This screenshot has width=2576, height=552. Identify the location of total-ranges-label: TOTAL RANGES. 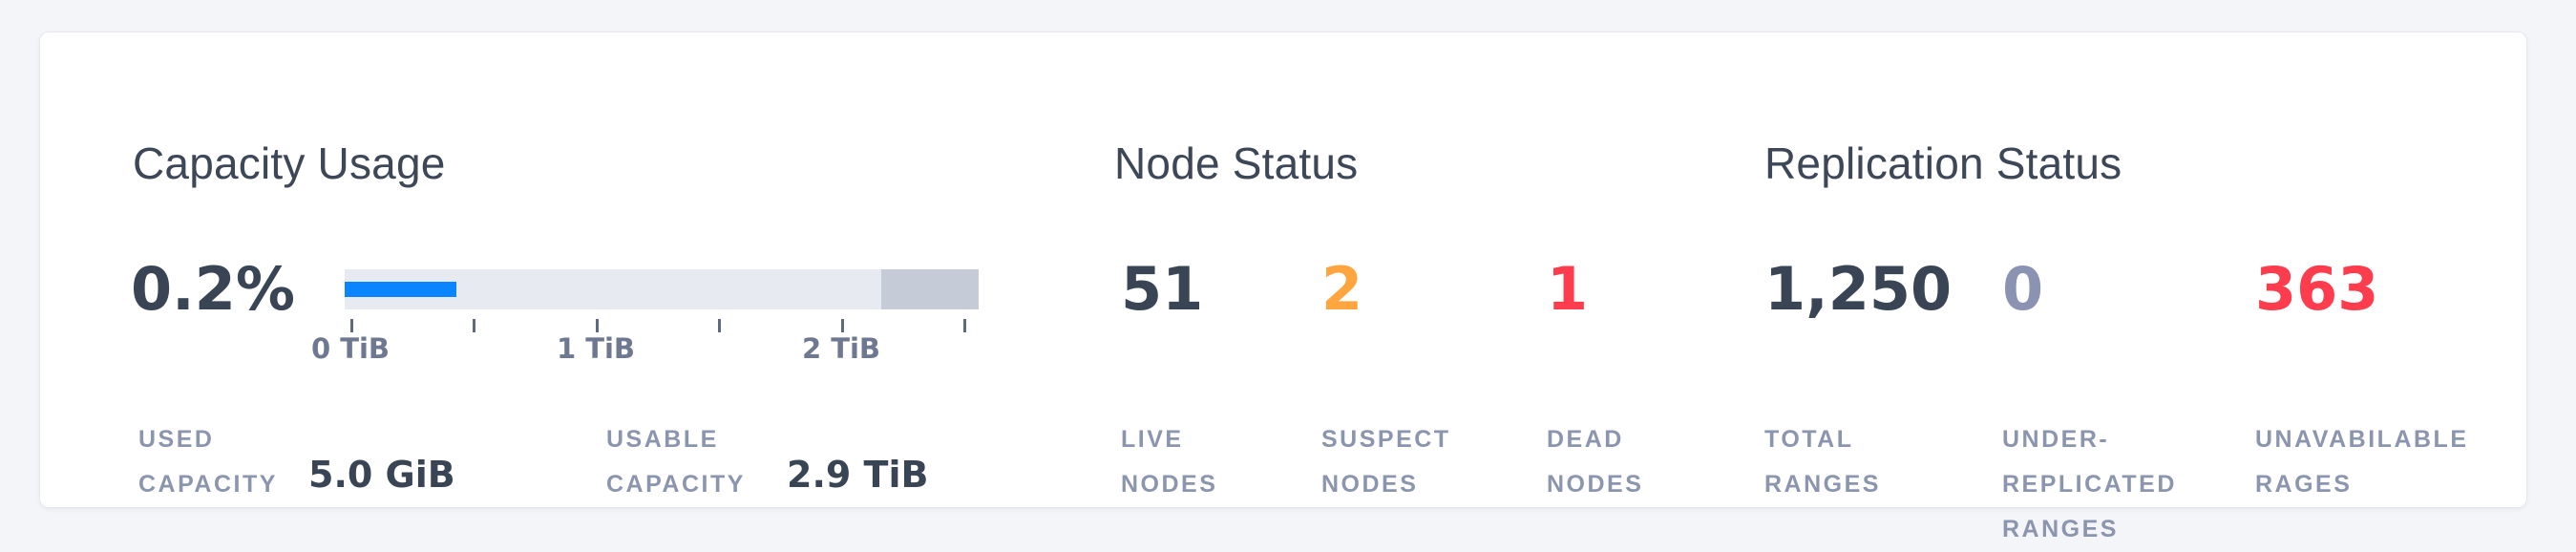
(1822, 462).